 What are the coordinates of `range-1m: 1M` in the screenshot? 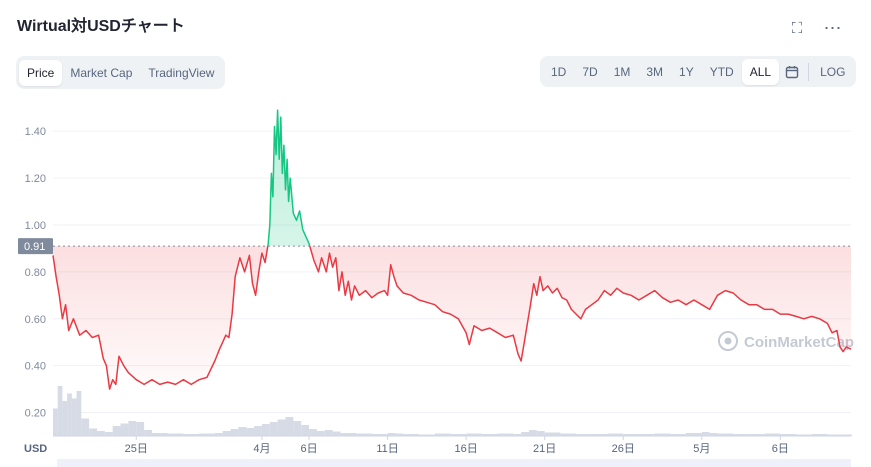 It's located at (622, 71).